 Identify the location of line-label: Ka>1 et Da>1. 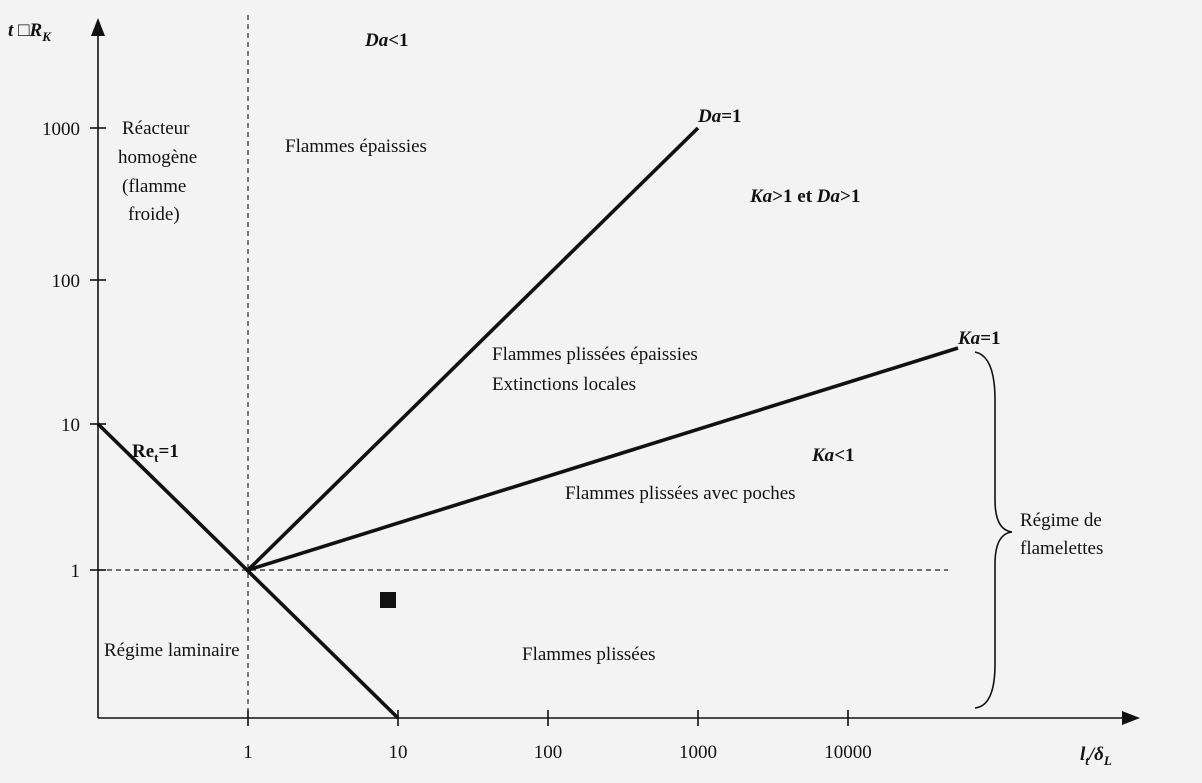
(804, 196).